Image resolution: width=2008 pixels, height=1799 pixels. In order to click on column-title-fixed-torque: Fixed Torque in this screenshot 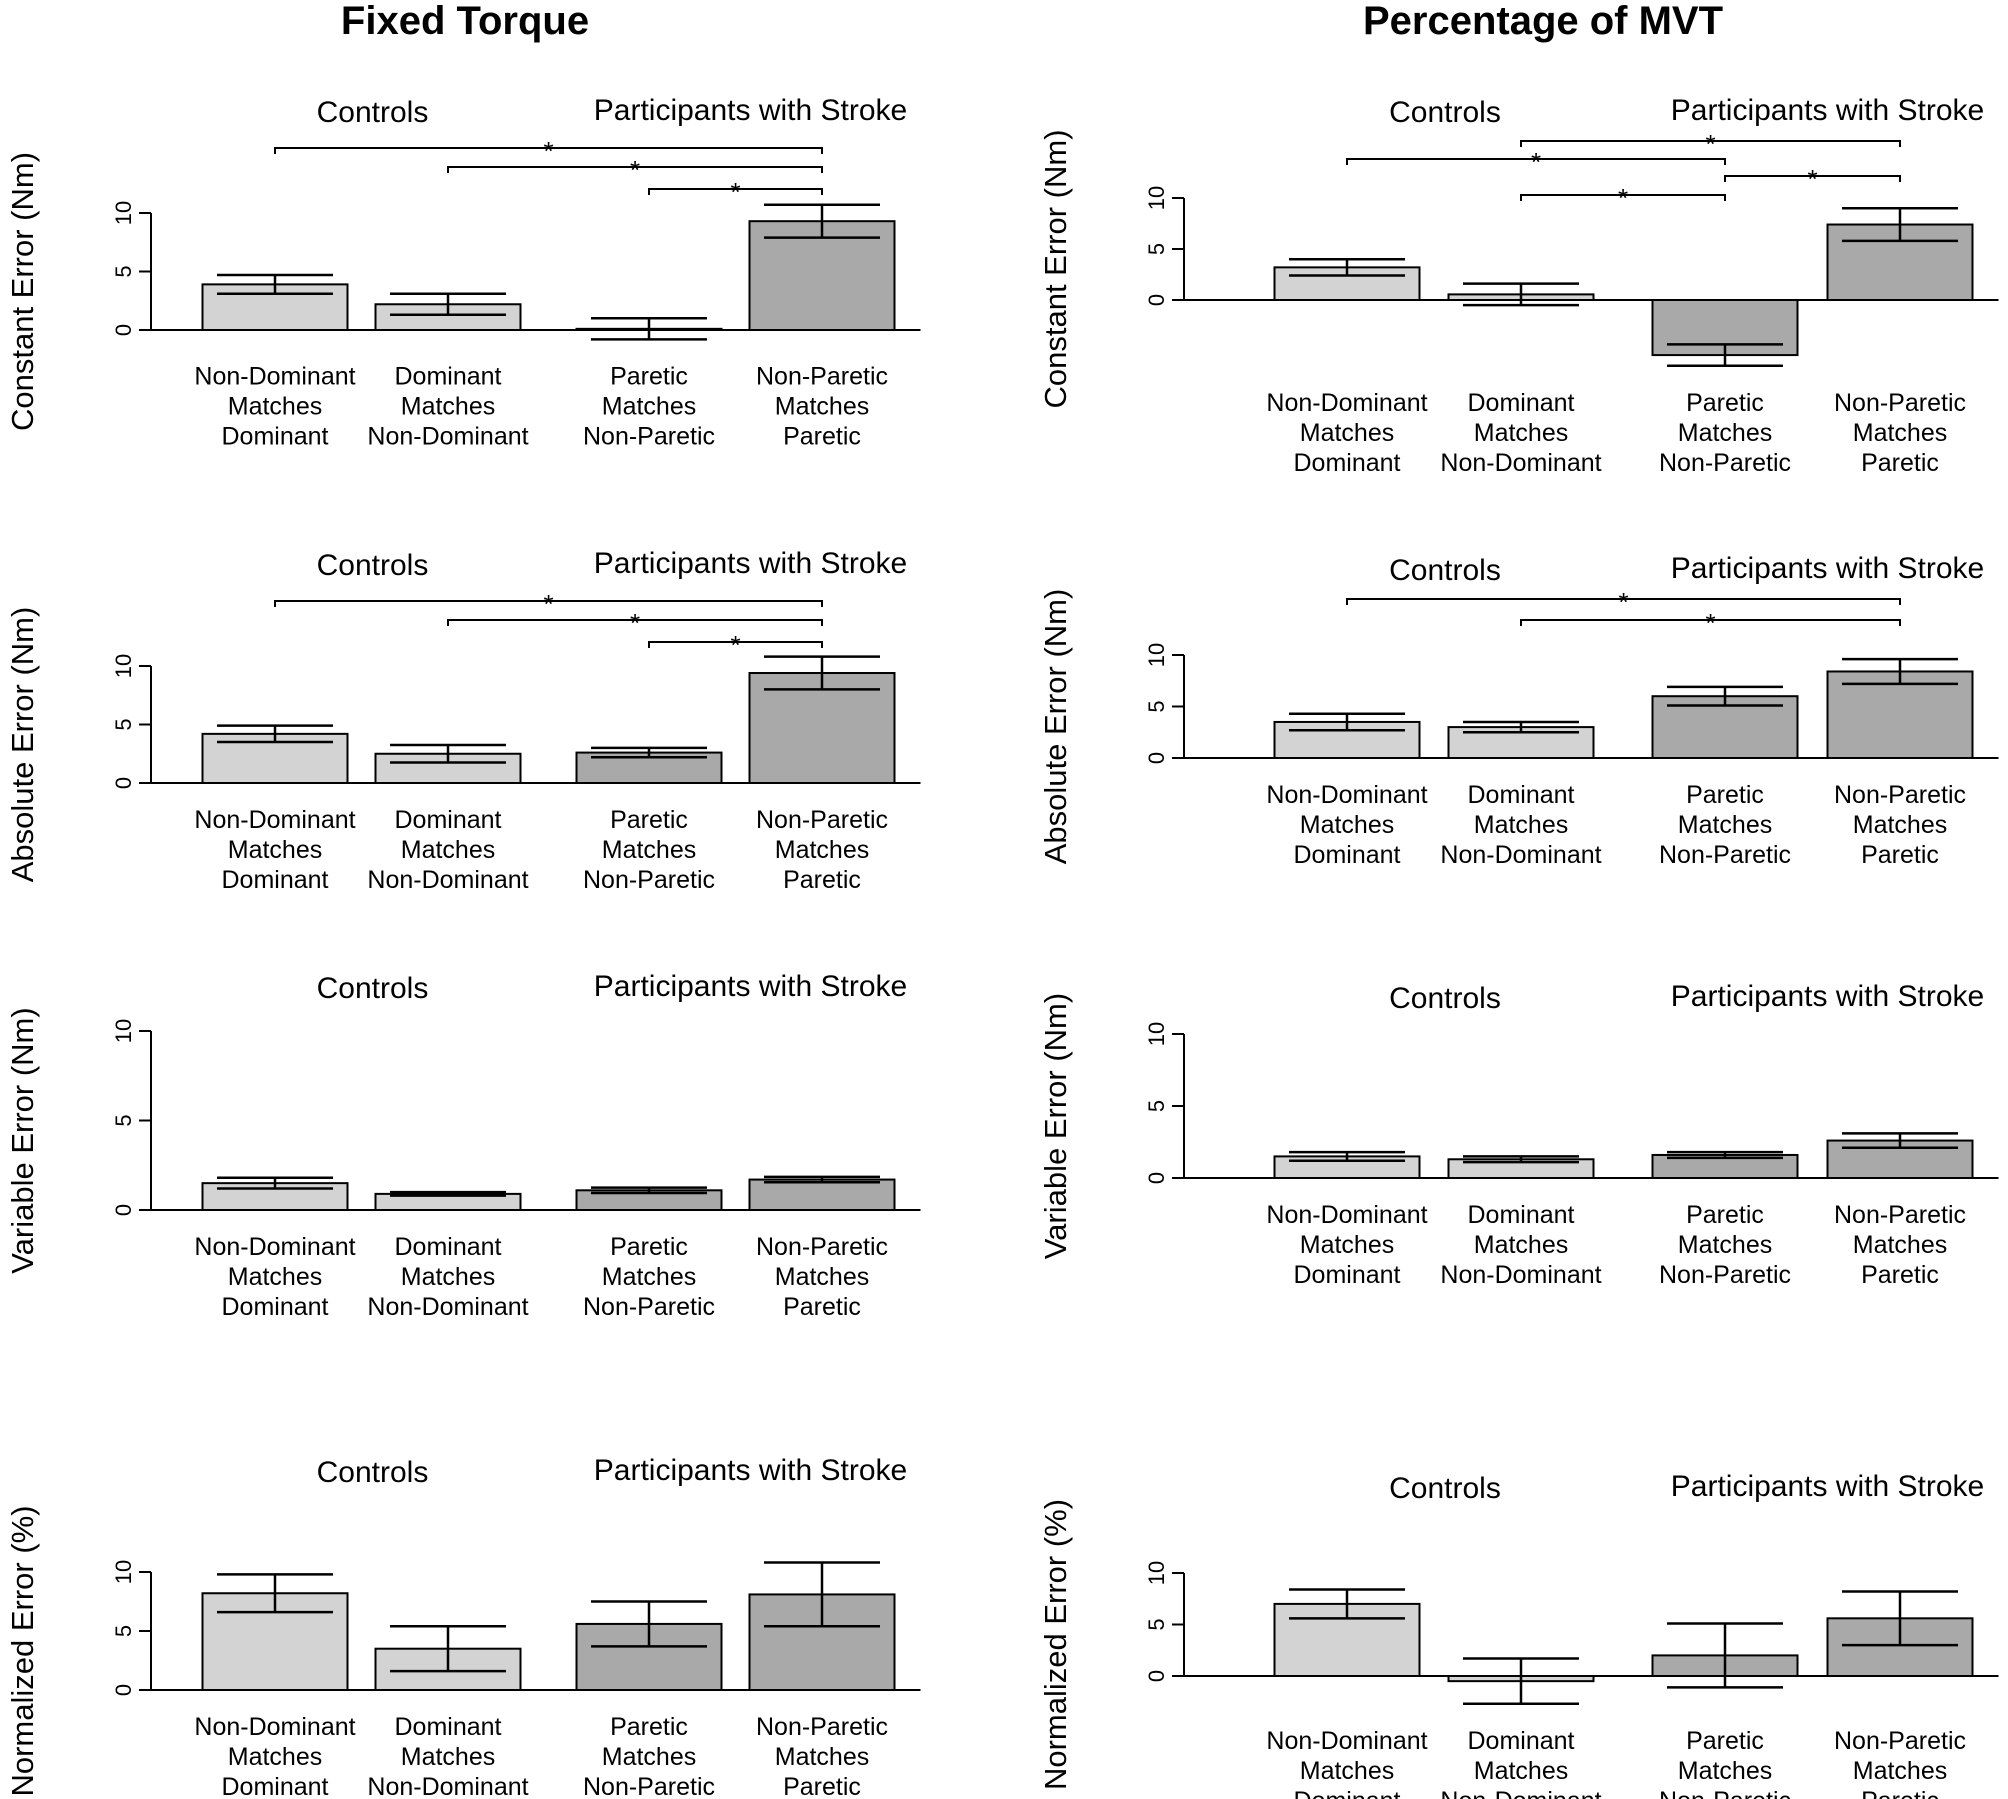, I will do `click(465, 21)`.